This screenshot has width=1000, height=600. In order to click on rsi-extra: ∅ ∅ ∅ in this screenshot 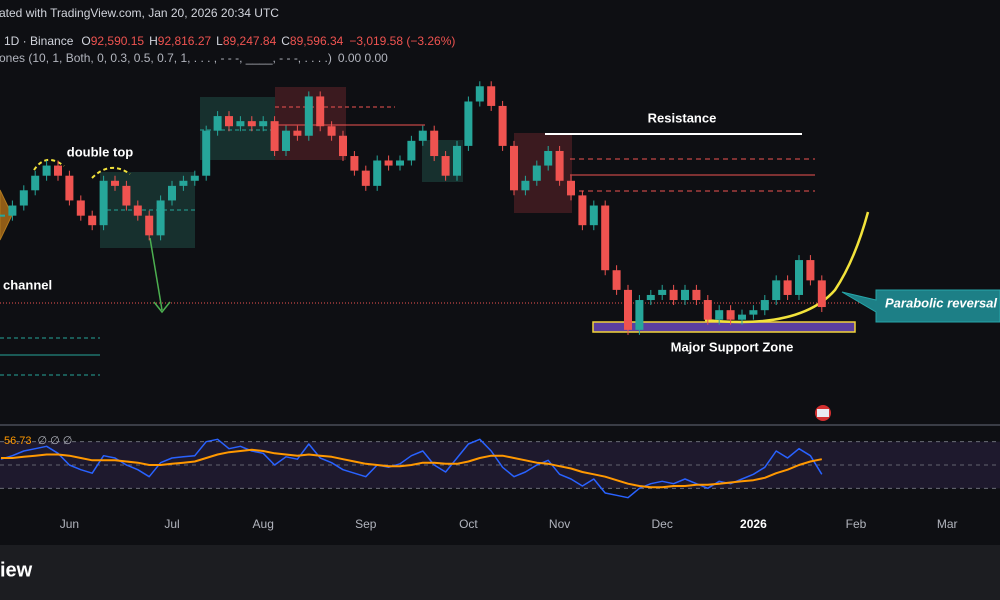, I will do `click(55, 441)`.